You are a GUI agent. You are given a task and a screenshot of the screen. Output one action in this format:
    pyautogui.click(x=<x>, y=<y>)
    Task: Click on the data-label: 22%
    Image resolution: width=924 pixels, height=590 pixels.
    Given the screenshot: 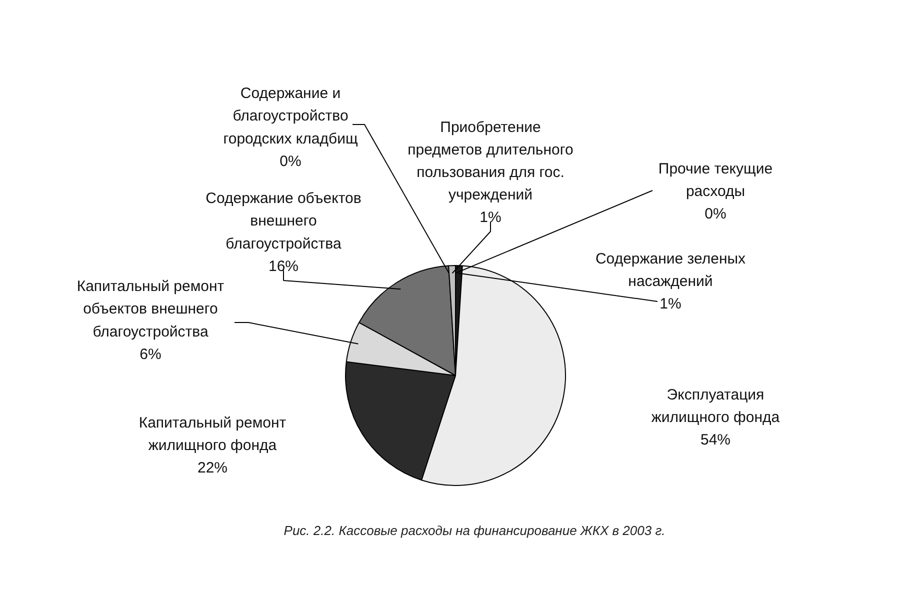 What is the action you would take?
    pyautogui.click(x=212, y=468)
    